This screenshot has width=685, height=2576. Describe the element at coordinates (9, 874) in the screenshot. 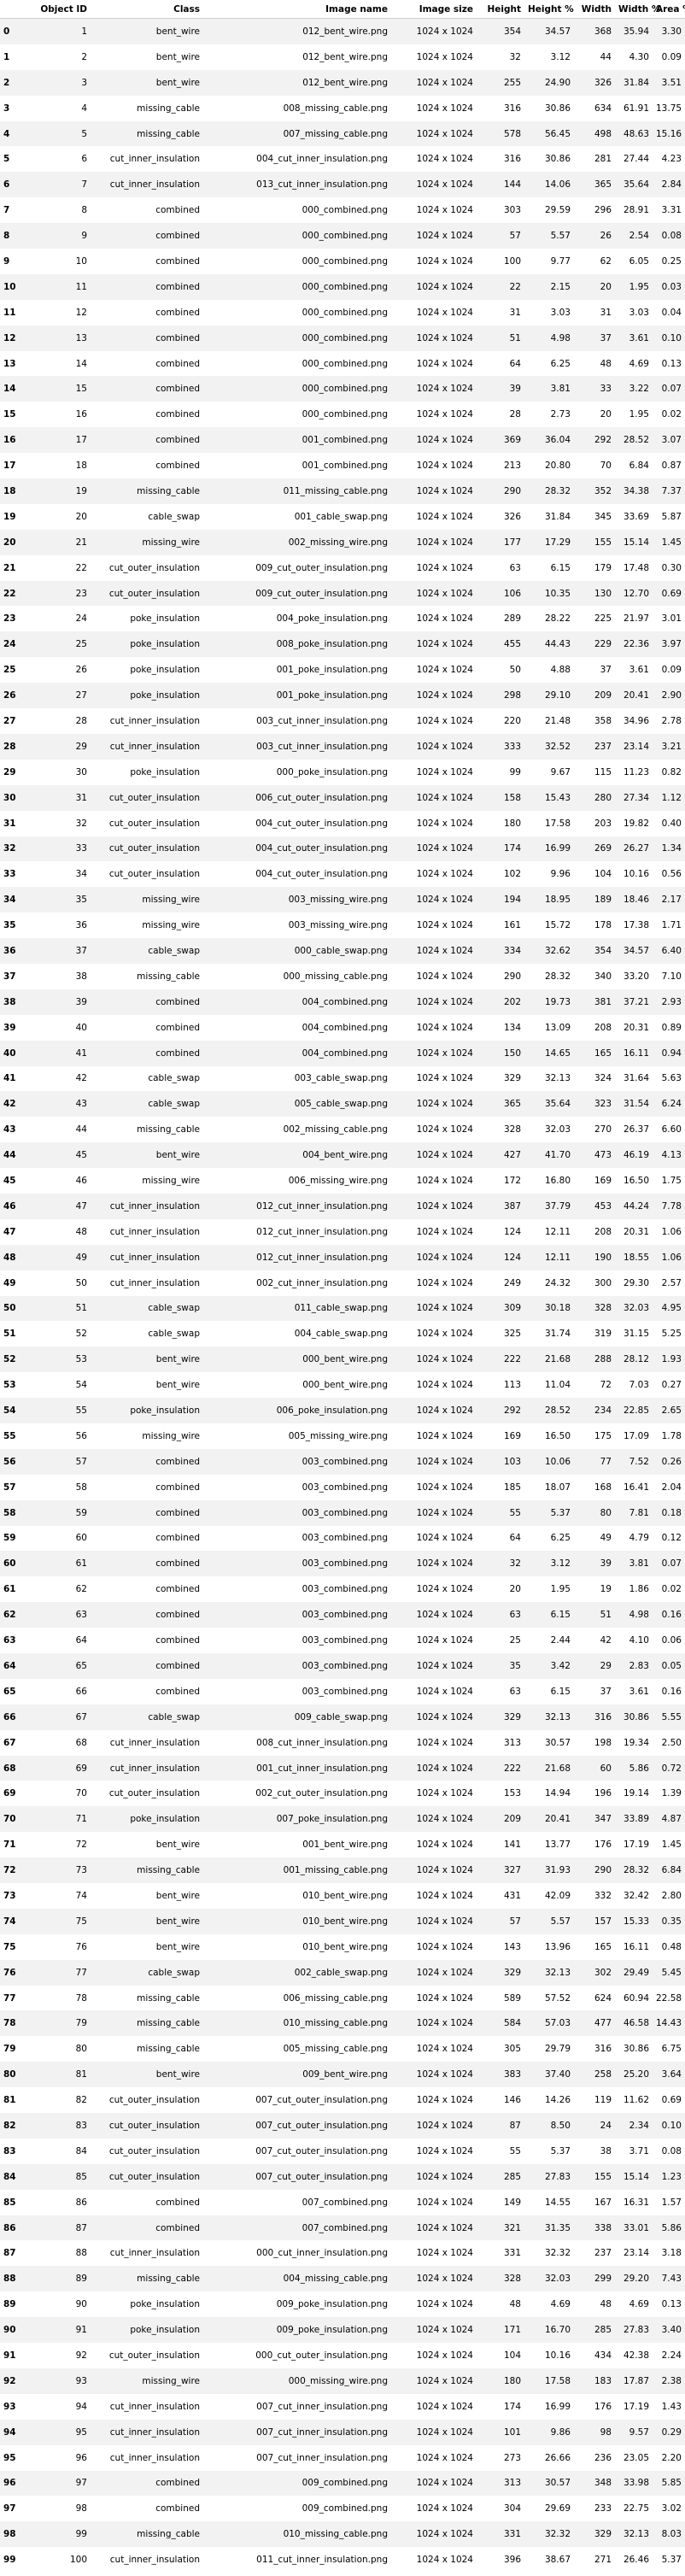

I see `row-index: 33` at that location.